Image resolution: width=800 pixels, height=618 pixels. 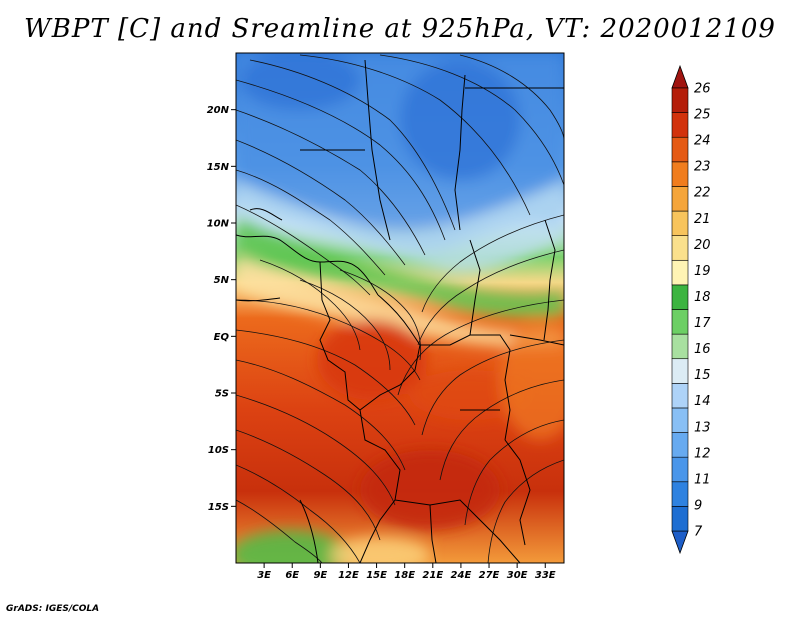 I want to click on lon-tick-label: 15E, so click(x=376, y=575).